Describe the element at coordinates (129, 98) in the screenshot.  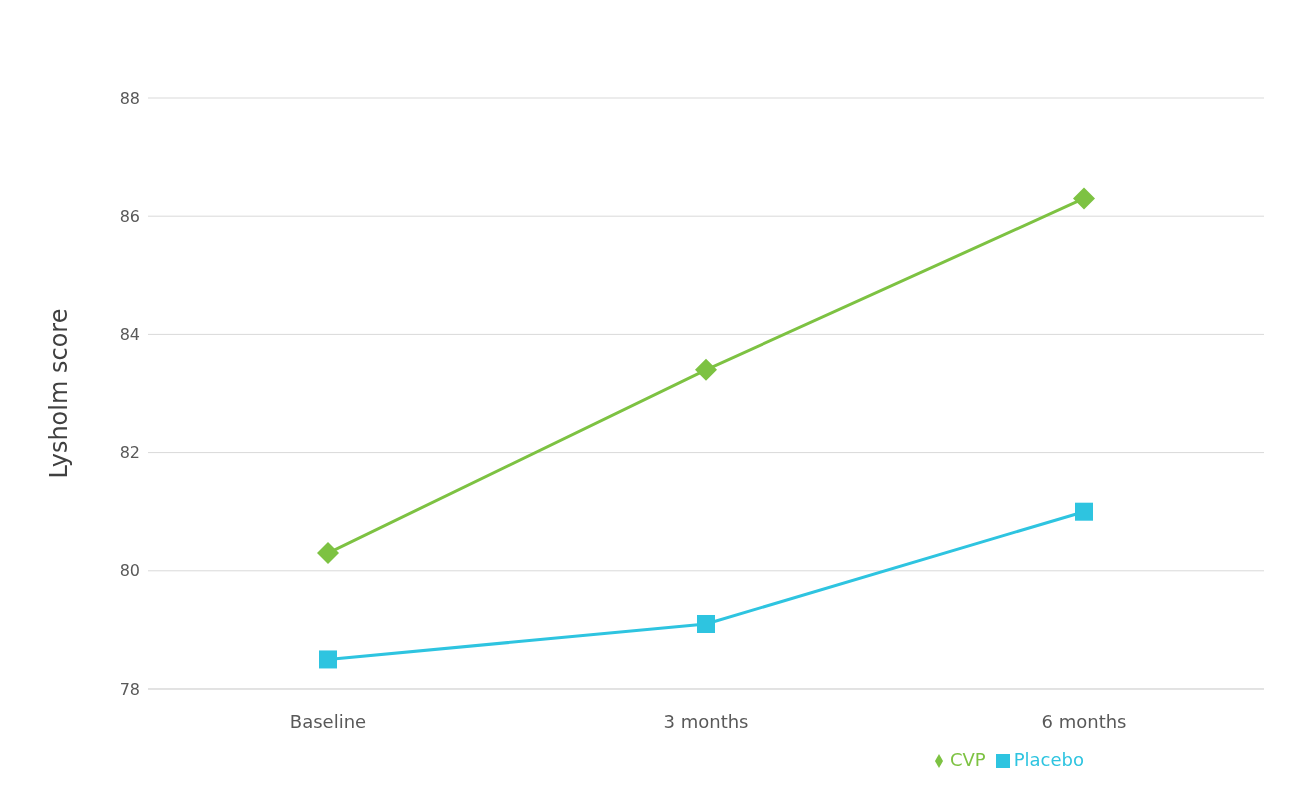
I see `y-tick-label: 88` at that location.